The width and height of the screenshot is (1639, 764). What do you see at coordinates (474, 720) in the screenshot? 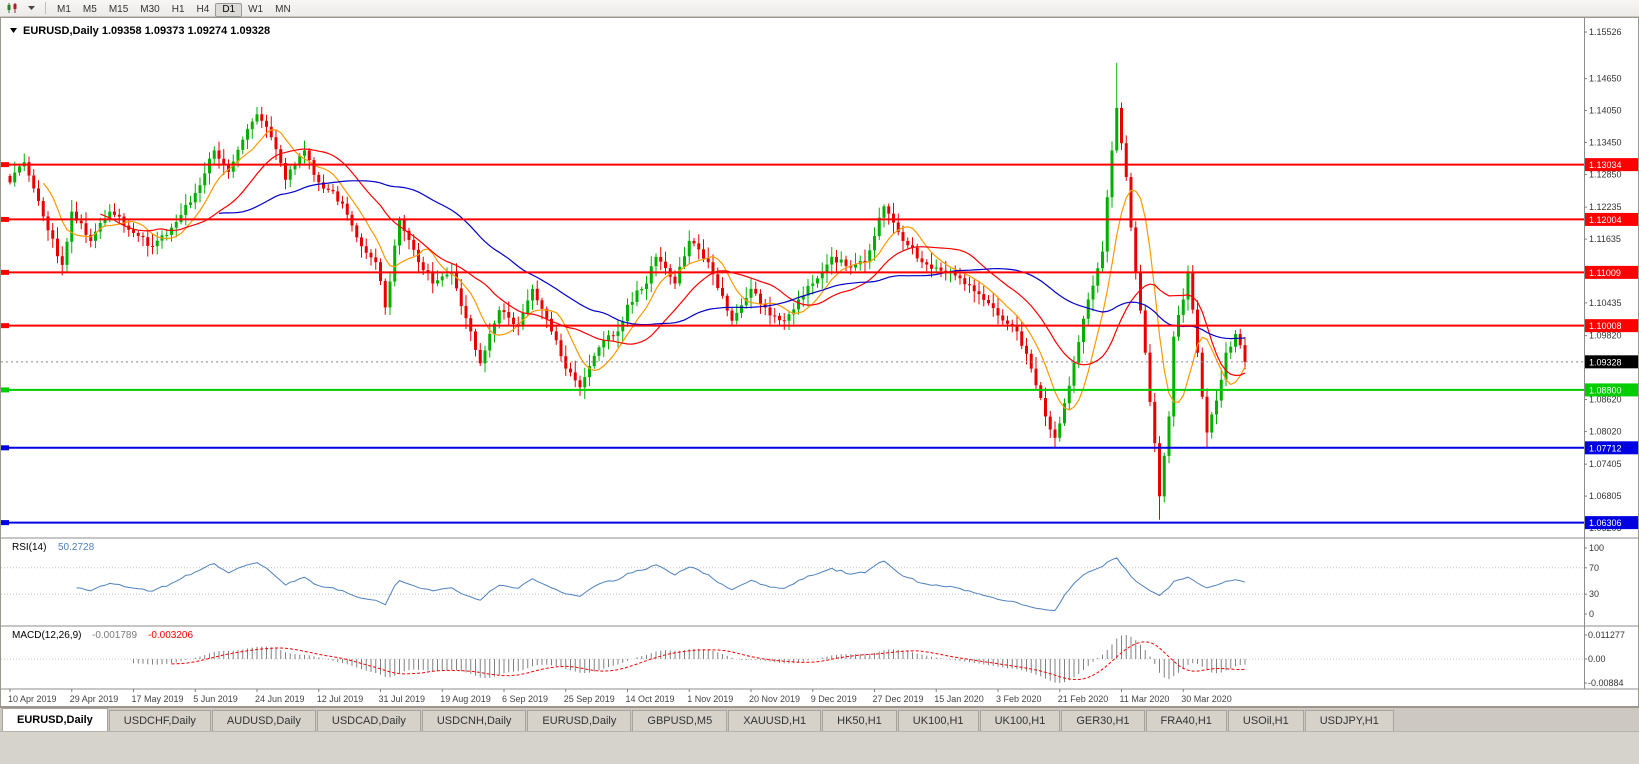
I see `chart-tab-4-usdcnh-daily: USDCNH,Daily` at bounding box center [474, 720].